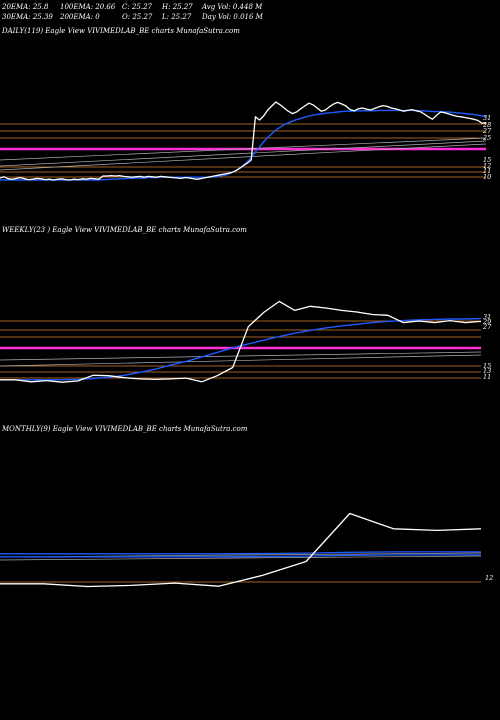 This screenshot has height=720, width=500. What do you see at coordinates (25, 7) in the screenshot?
I see `ema20-label: 20EMA: 25.8` at bounding box center [25, 7].